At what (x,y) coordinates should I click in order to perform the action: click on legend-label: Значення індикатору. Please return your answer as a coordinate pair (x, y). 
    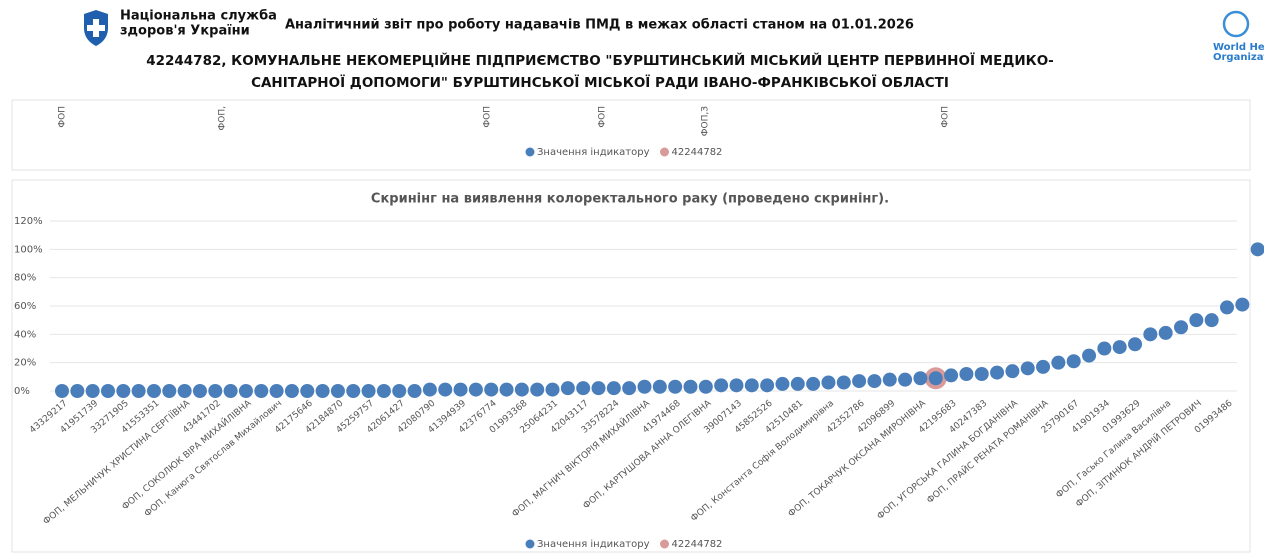
    Looking at the image, I should click on (593, 152).